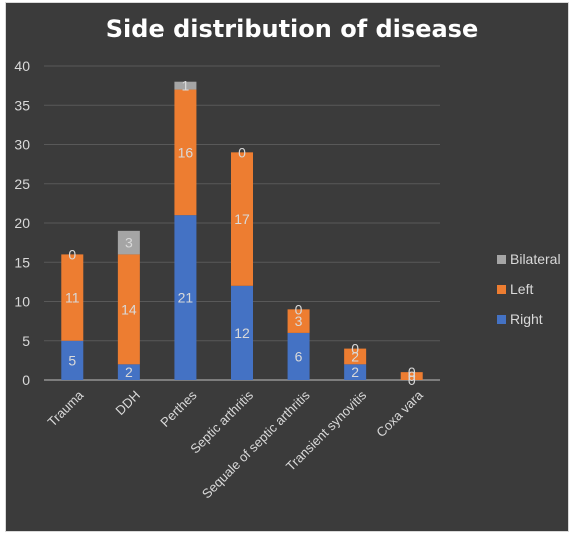  What do you see at coordinates (412, 372) in the screenshot?
I see `data-label-bilateral-coxa-vara: 0` at bounding box center [412, 372].